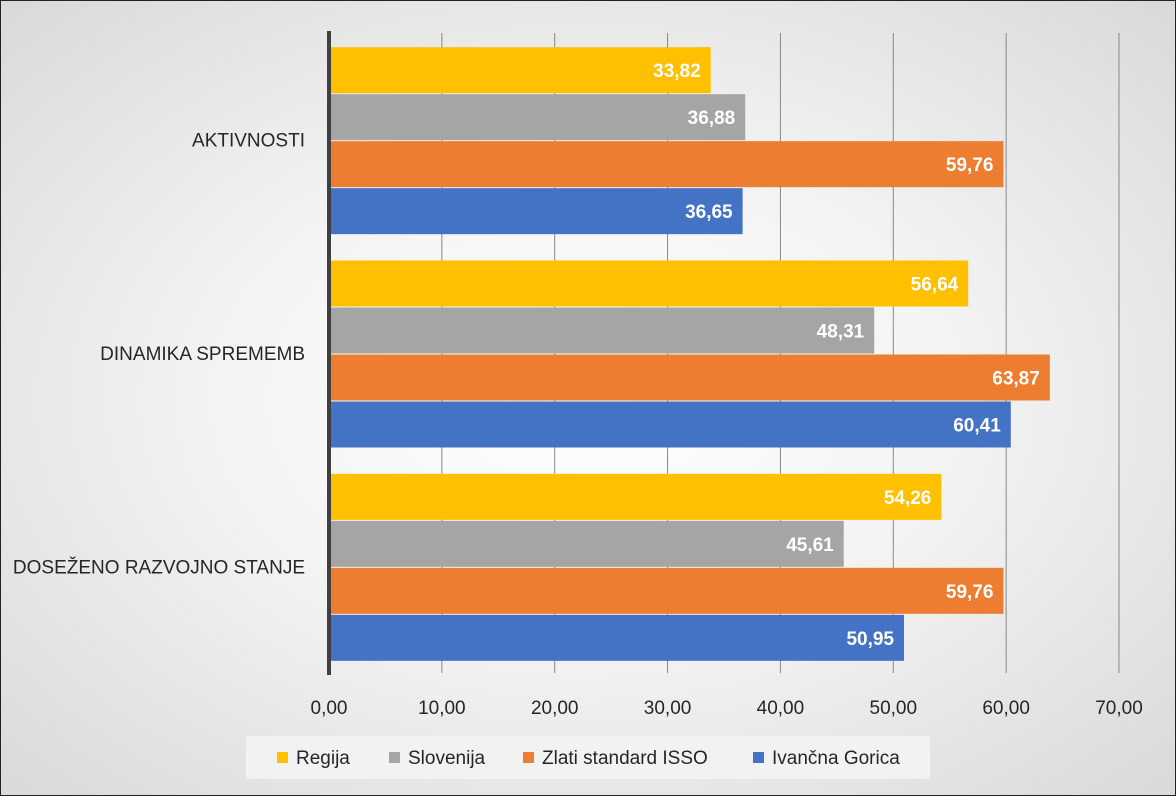 Image resolution: width=1176 pixels, height=800 pixels. I want to click on legend-label-slovenija: Slovenija, so click(447, 758).